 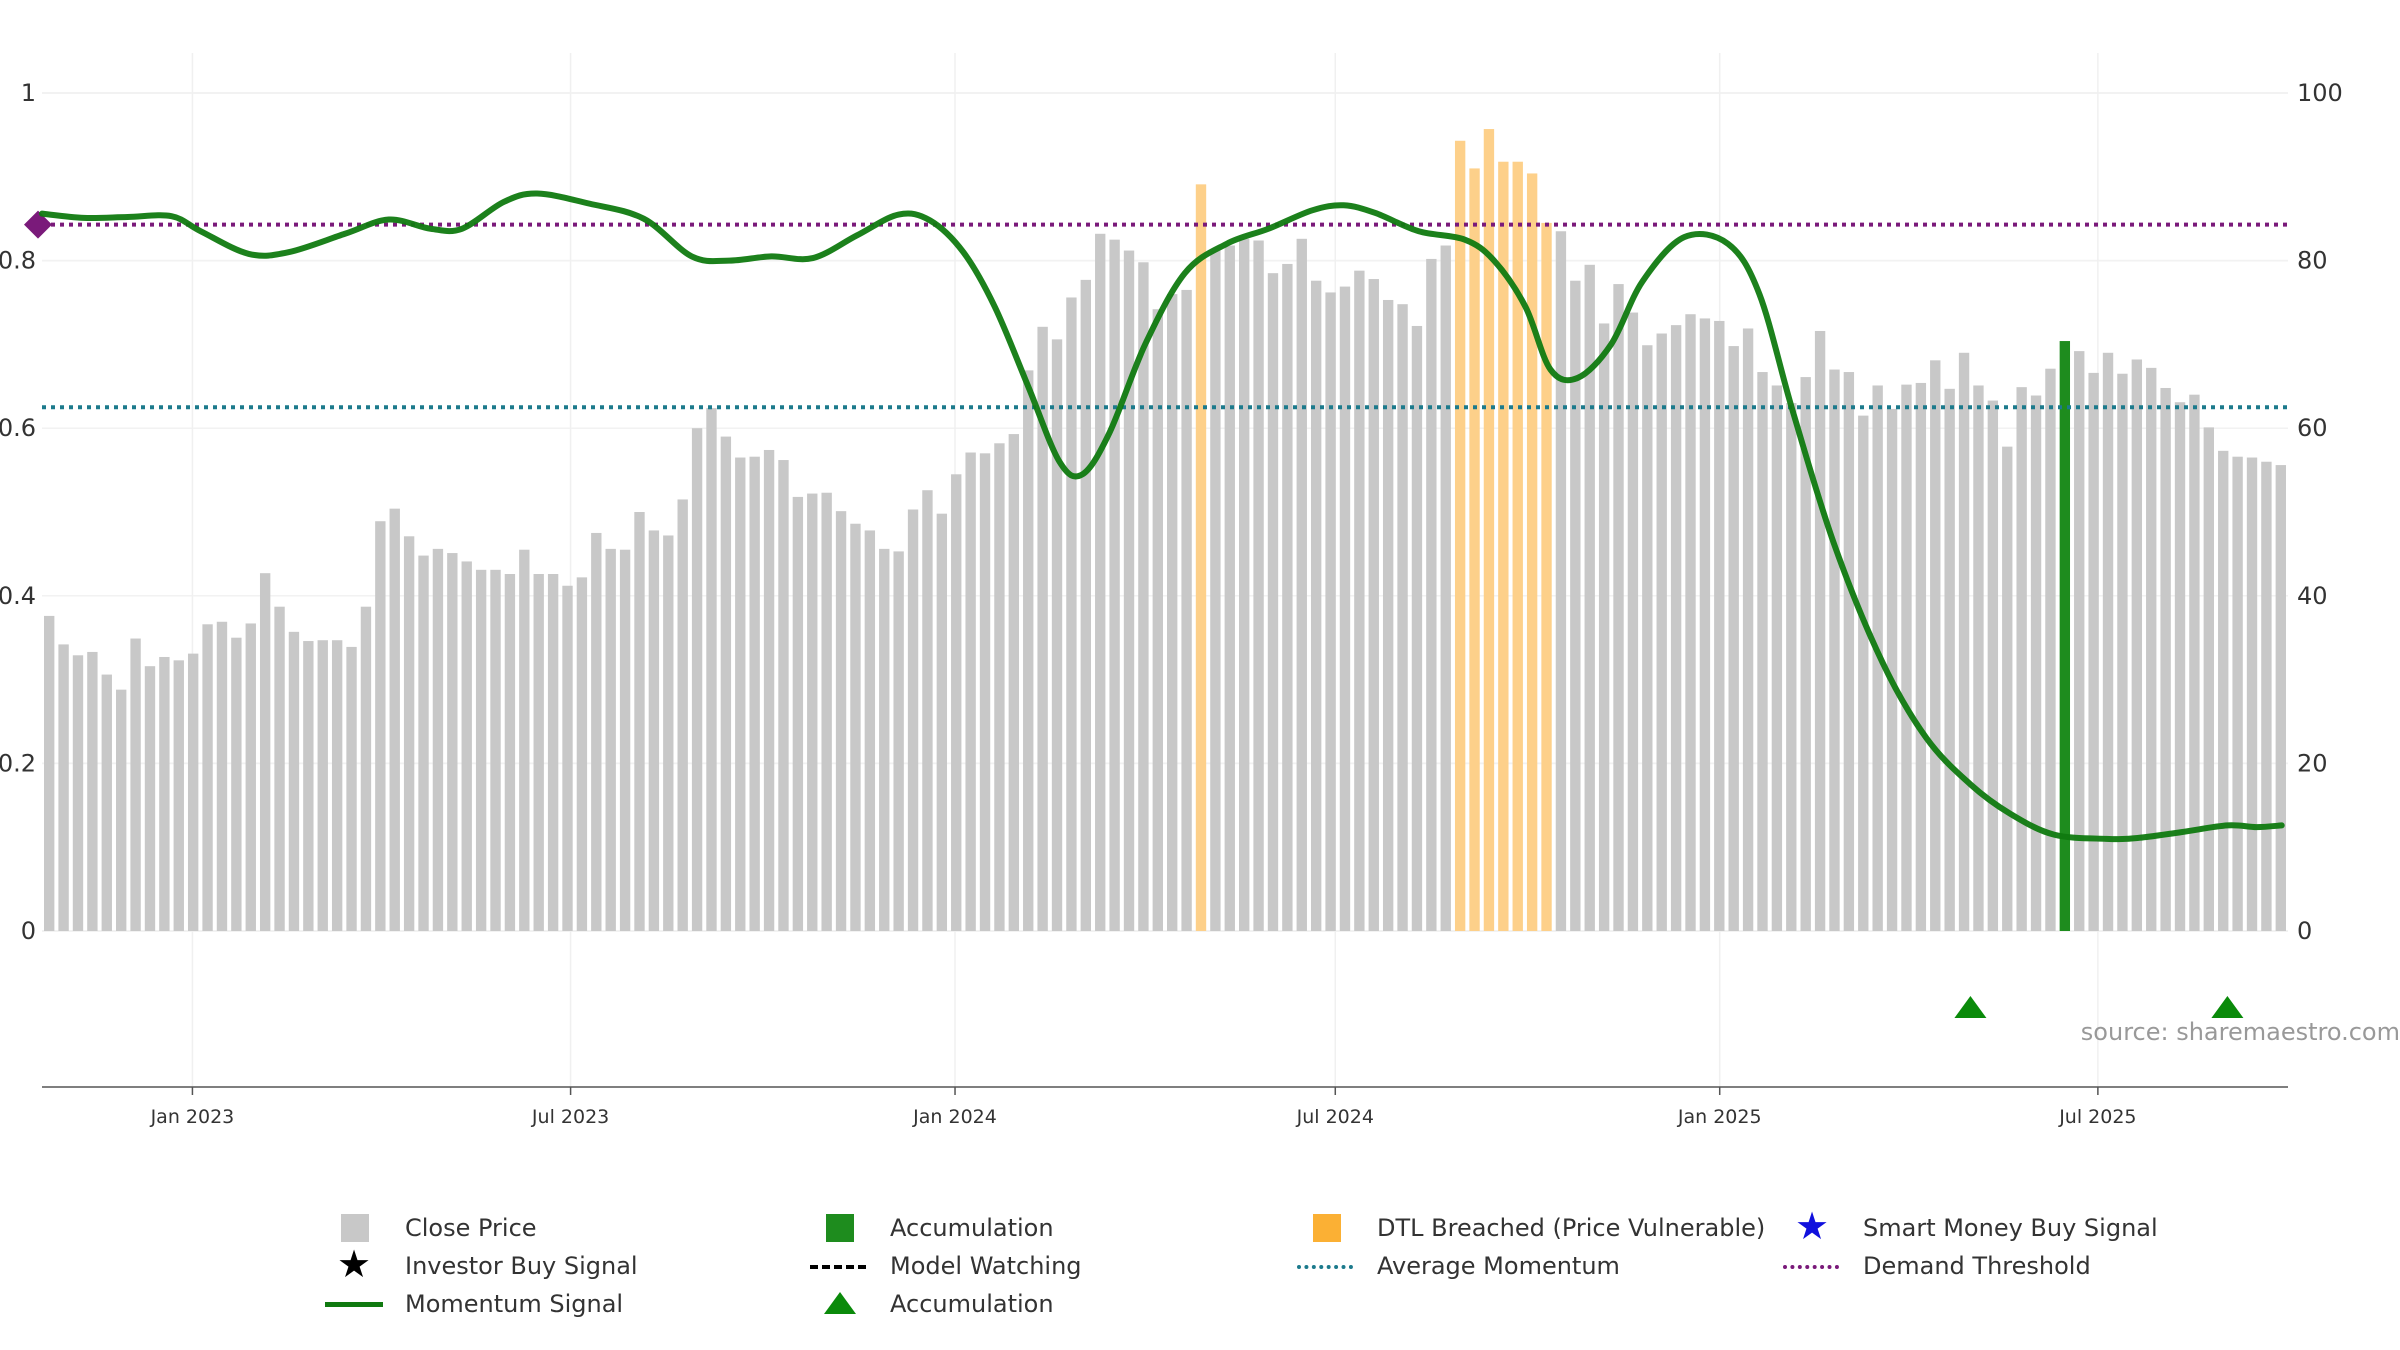 I want to click on legend-symbol-teal-dot-line, so click(x=1337, y=1266).